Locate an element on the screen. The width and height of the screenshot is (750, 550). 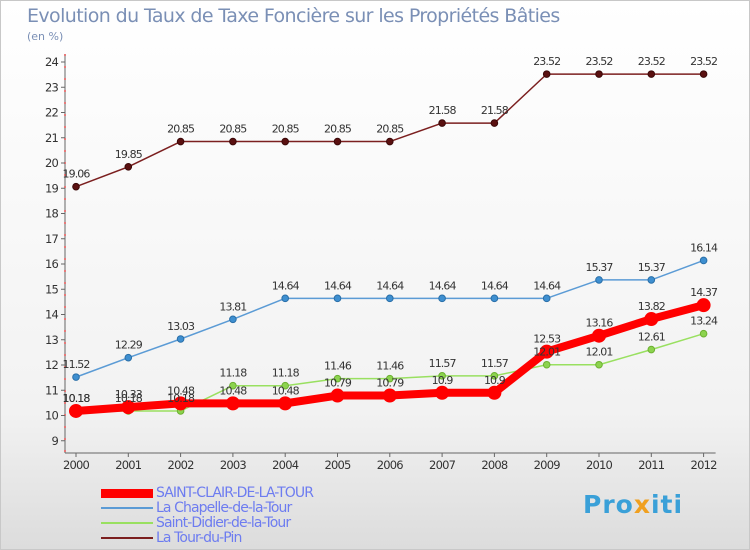
data-label: 11.18 is located at coordinates (286, 373).